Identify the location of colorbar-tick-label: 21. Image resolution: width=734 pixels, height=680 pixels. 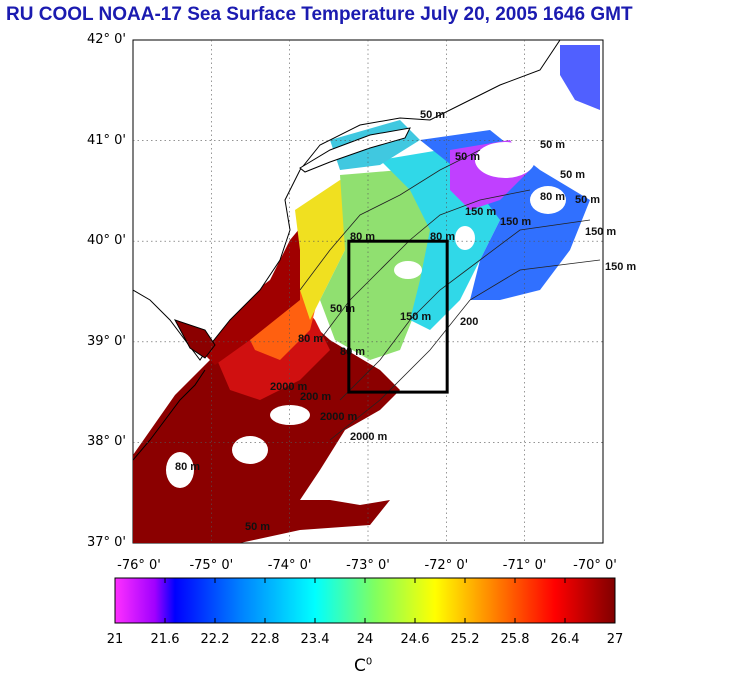
(115, 639).